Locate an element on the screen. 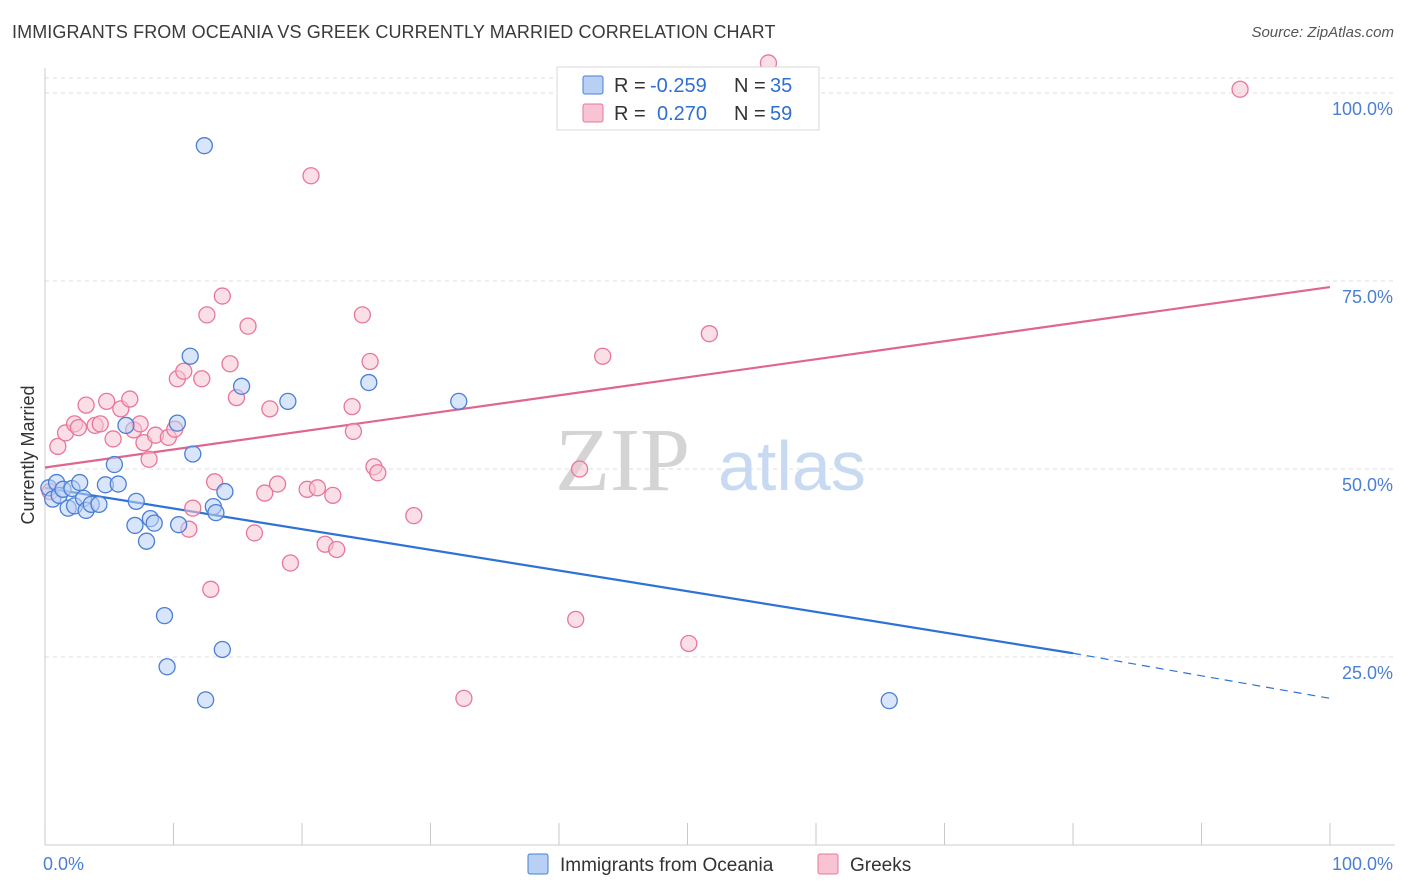  watermark-atlas: atlas is located at coordinates (792, 466).